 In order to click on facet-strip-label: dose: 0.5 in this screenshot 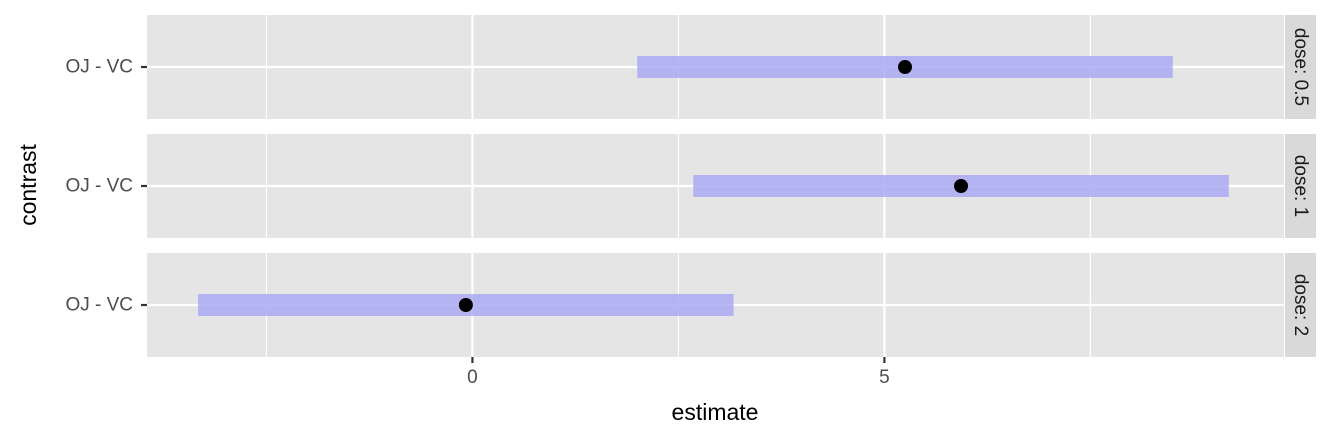, I will do `click(1300, 67)`.